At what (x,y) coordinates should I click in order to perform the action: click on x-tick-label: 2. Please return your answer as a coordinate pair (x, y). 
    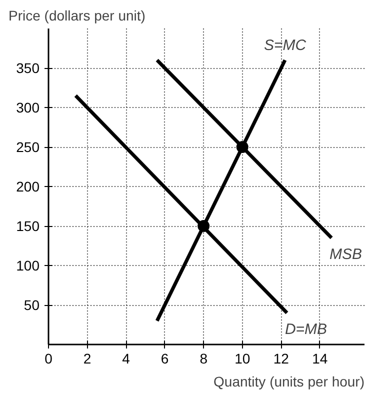
    Looking at the image, I should click on (87, 358).